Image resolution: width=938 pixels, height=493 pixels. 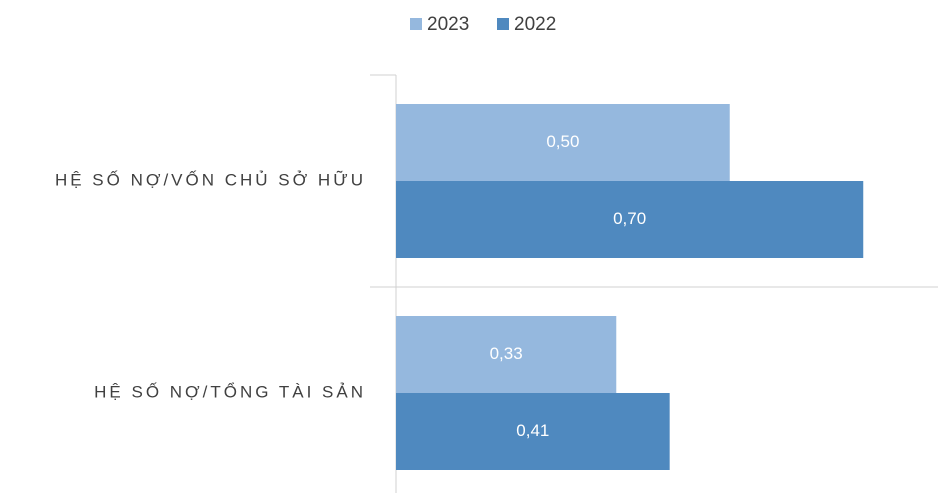 I want to click on category-label: HỆ SỐ NỢ/VỐN CHỦ SỞ HỮU, so click(x=210, y=179).